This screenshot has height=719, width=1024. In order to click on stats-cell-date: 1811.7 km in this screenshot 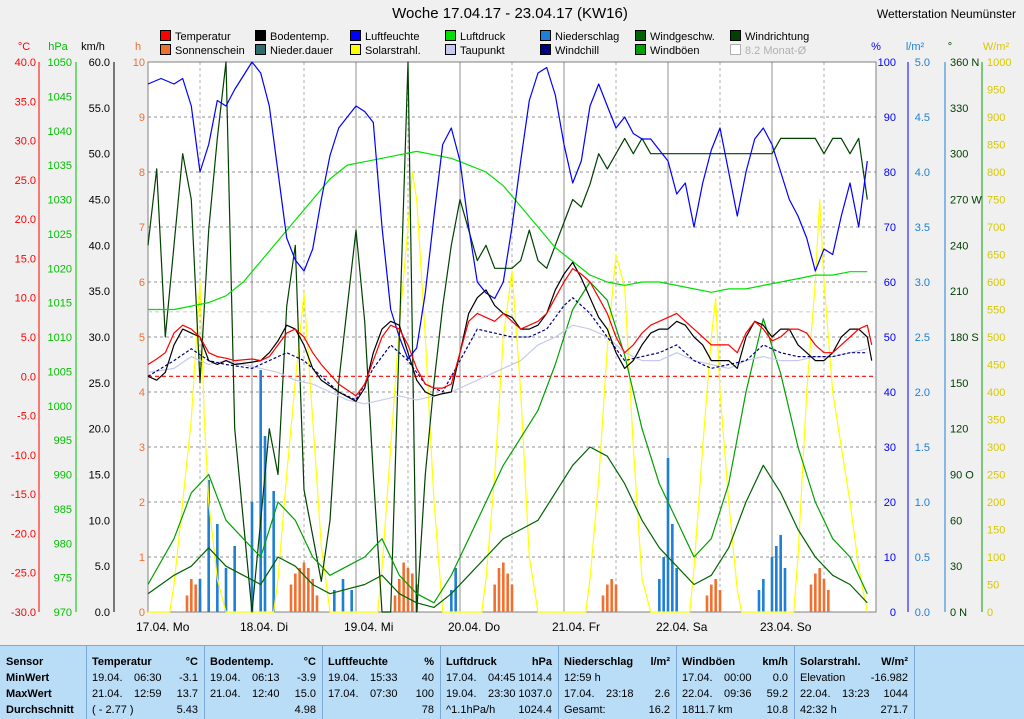, I will do `click(707, 710)`.